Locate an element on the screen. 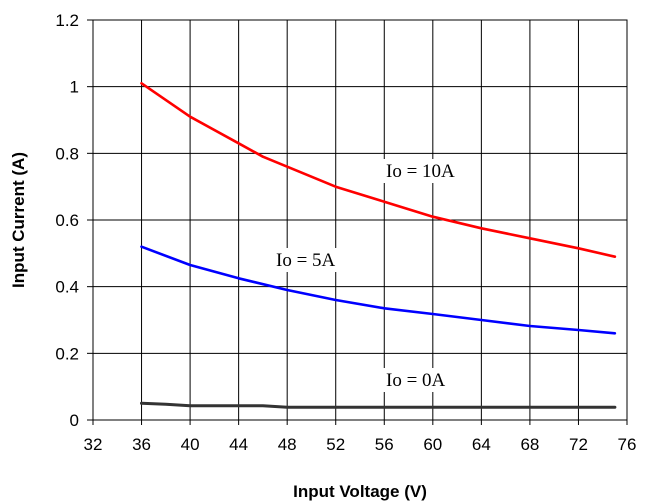  y-axis-title: Input Current (A) is located at coordinates (18, 220).